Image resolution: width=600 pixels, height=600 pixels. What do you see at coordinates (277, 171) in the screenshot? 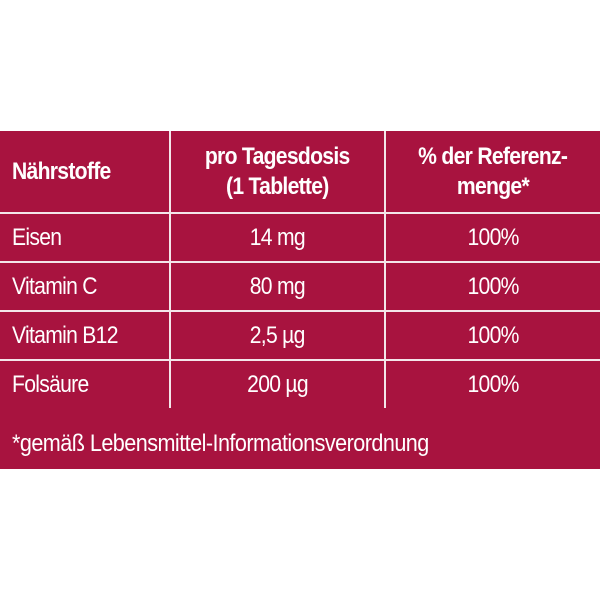
I see `header-tagesdosis: pro Tagesdosis (1 Tablette)` at bounding box center [277, 171].